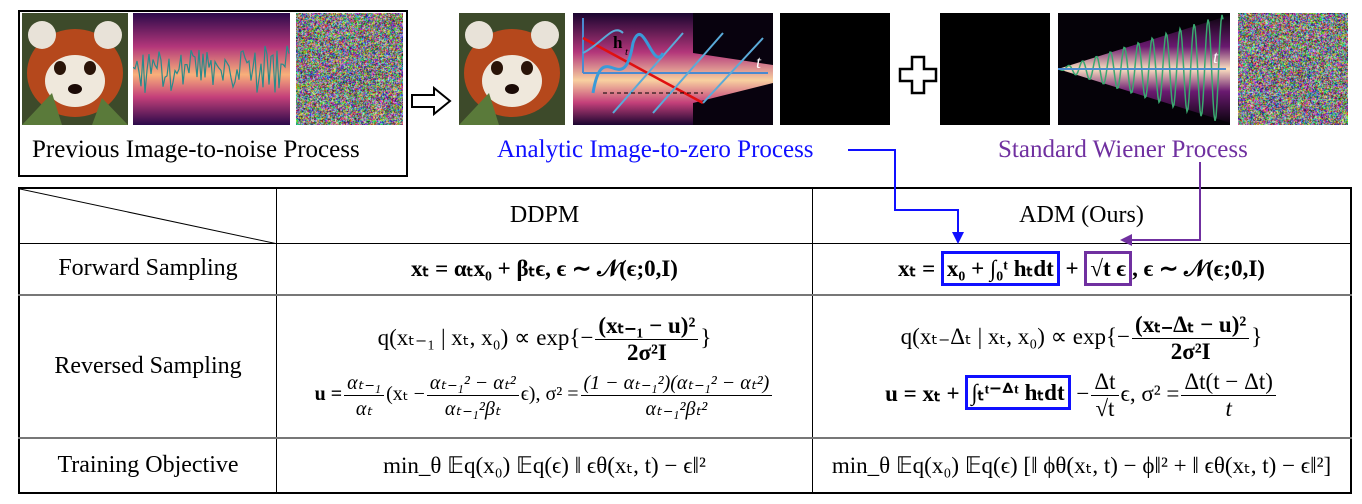  Describe the element at coordinates (148, 465) in the screenshot. I see `row-label-training: Training Objective` at that location.